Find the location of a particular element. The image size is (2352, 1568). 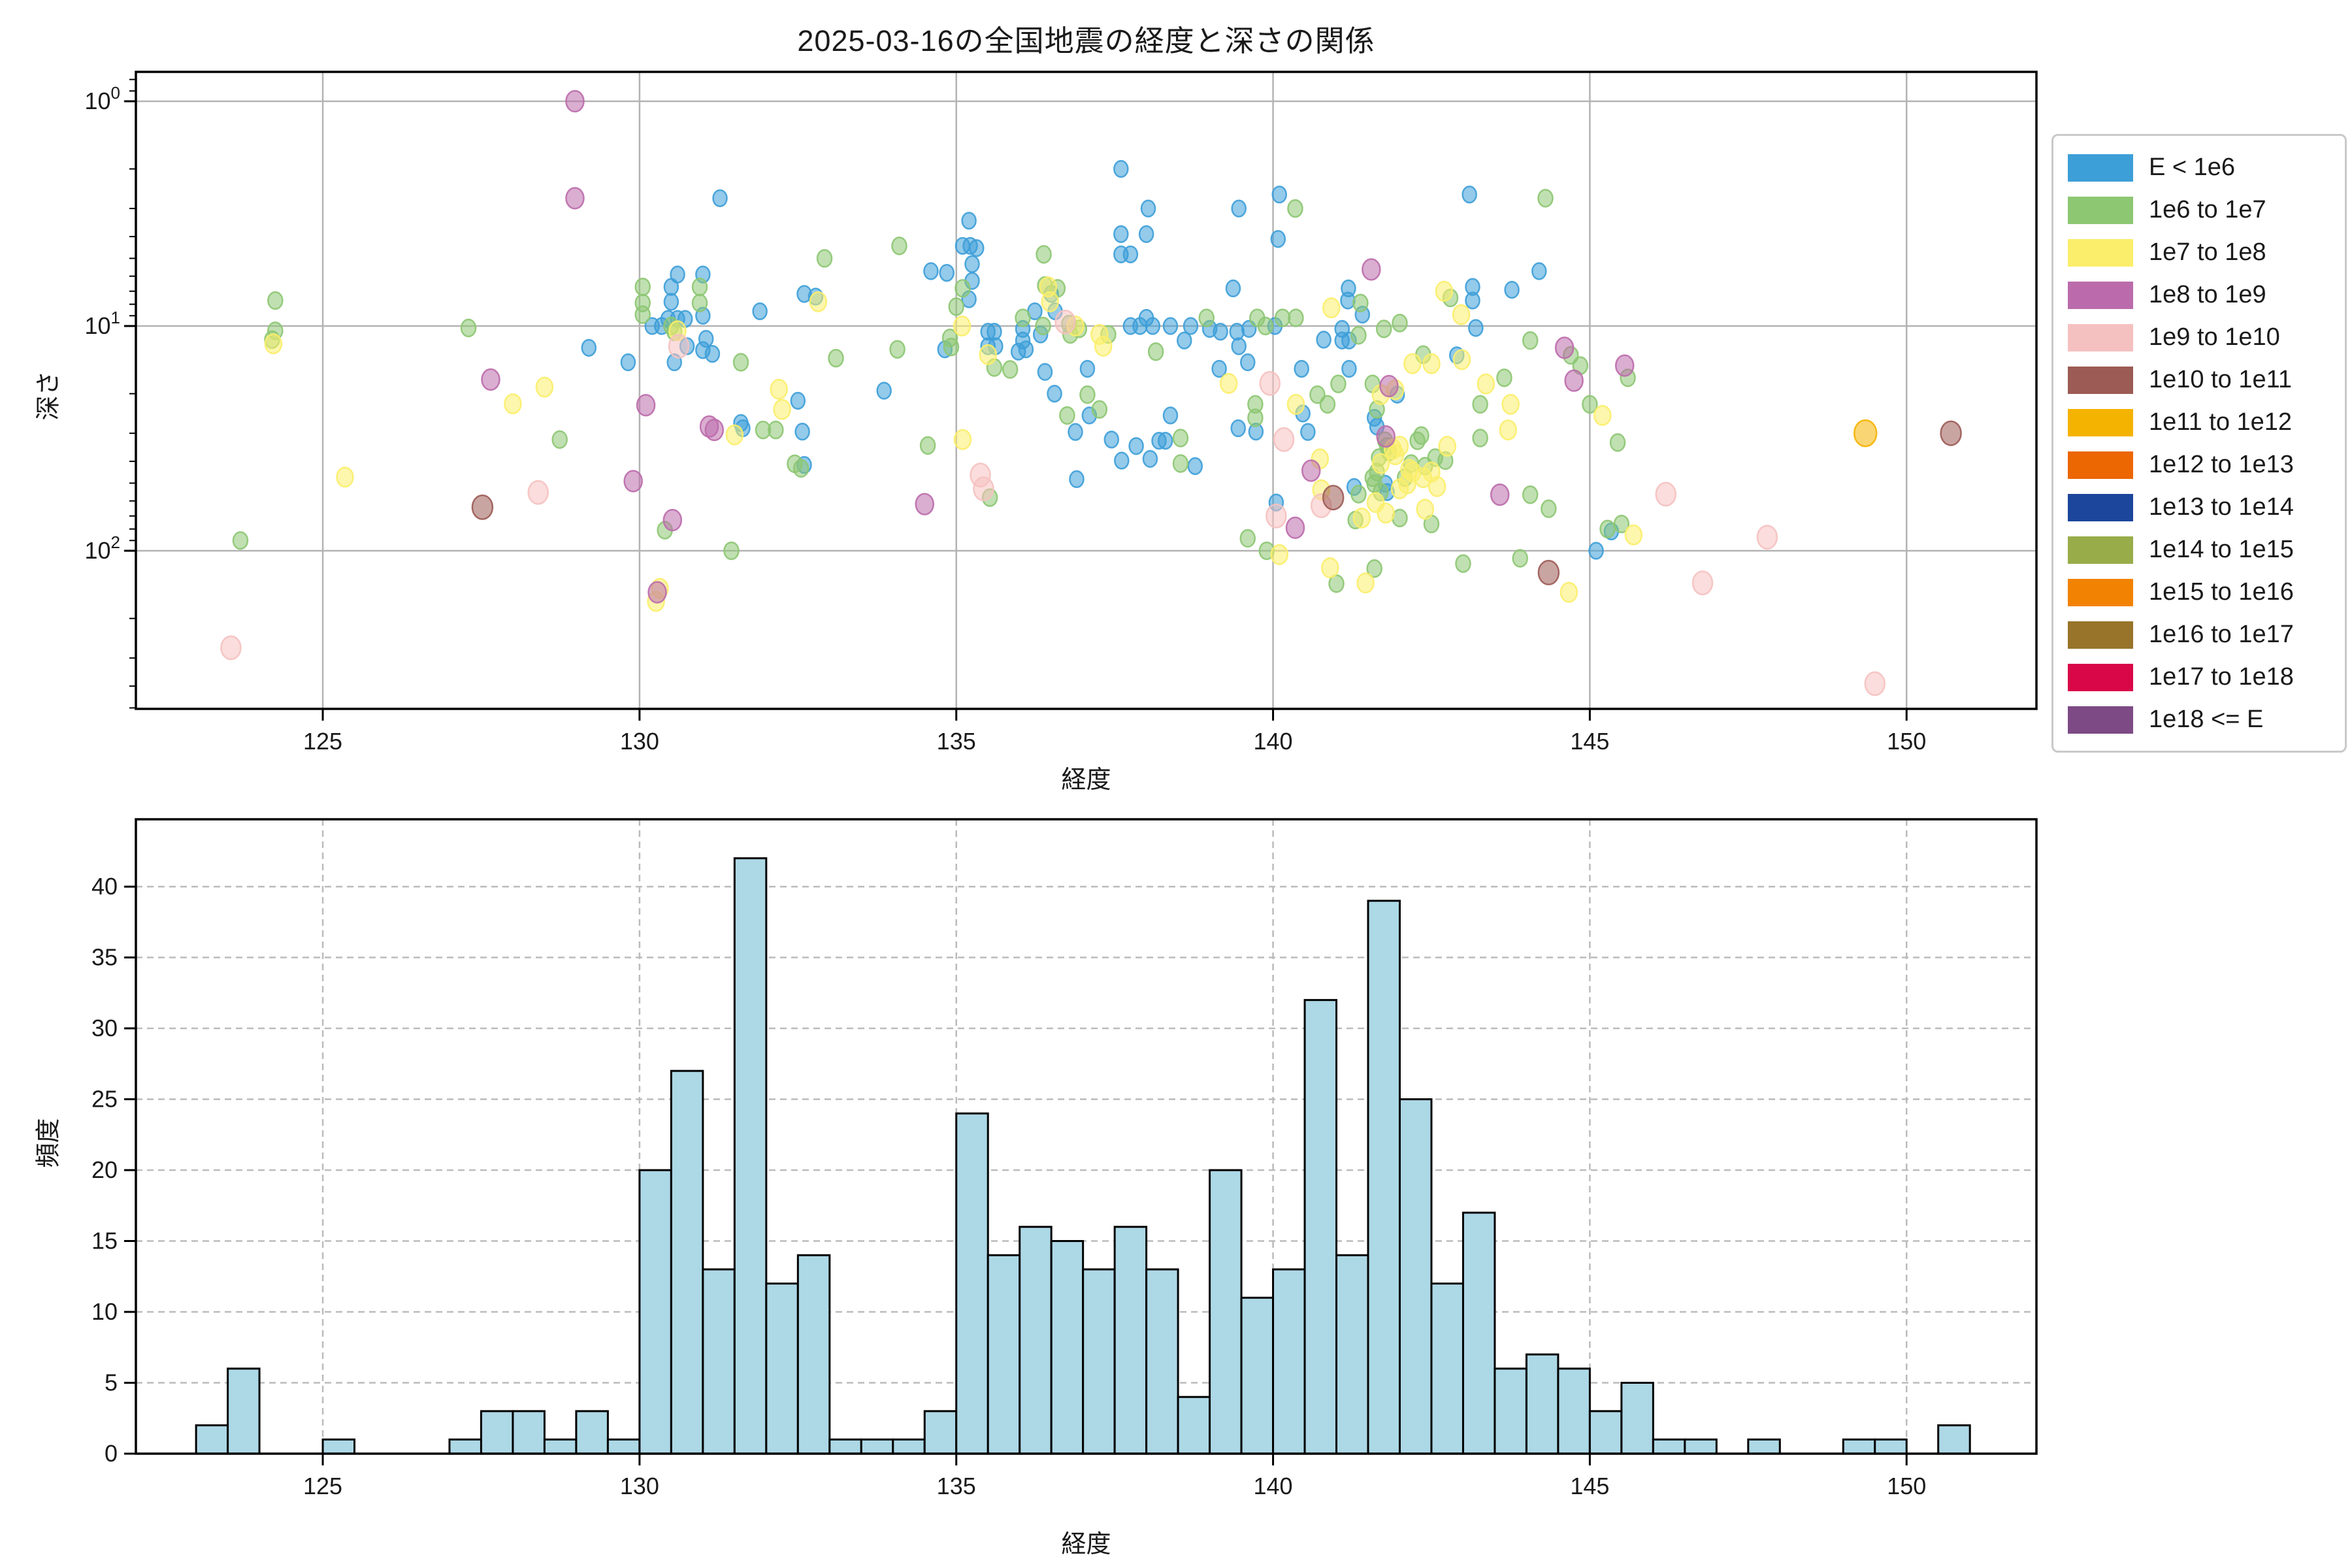

legend-item: 1e12 to 1e13 is located at coordinates (2206, 465).